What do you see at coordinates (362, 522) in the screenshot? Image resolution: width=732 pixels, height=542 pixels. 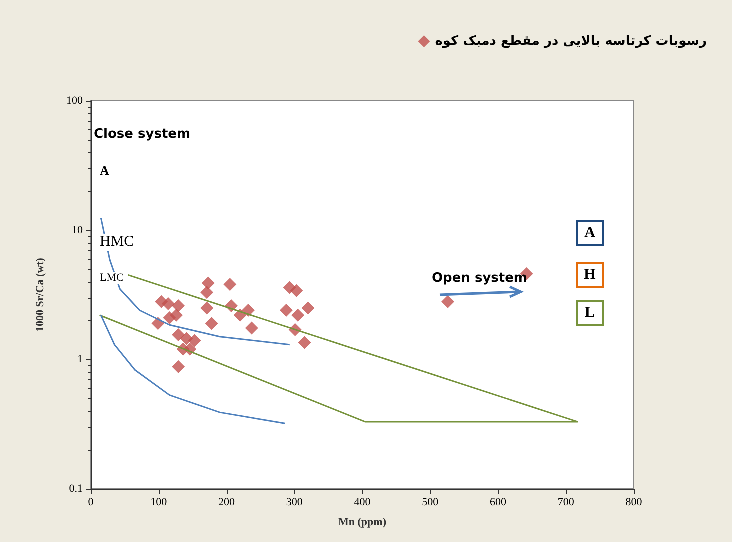 I see `x-axis-title: Mn (ppm)` at bounding box center [362, 522].